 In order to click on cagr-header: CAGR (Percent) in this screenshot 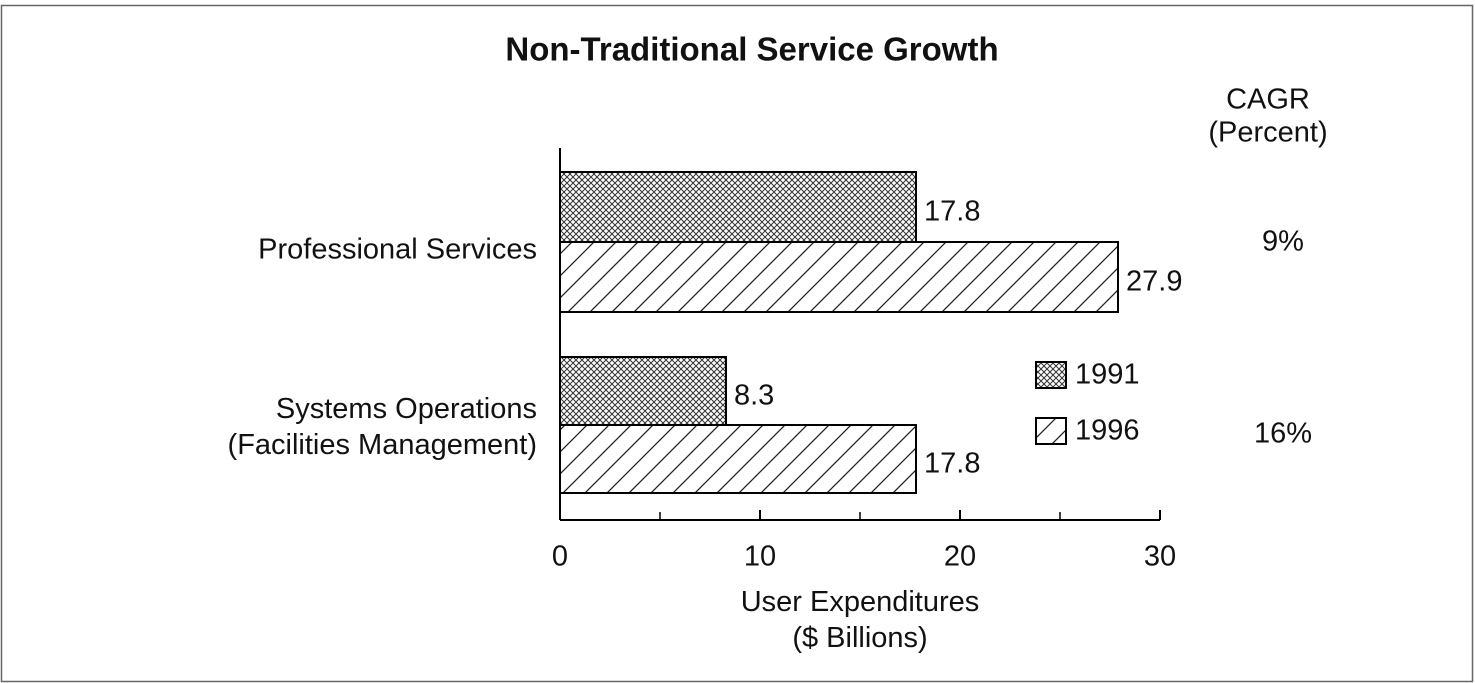, I will do `click(1267, 115)`.